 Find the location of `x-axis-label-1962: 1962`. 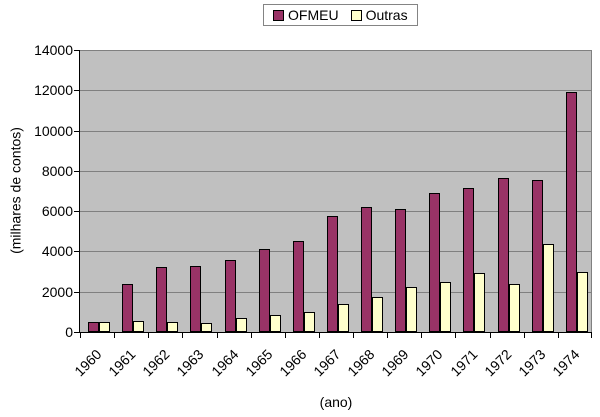

x-axis-label-1962: 1962 is located at coordinates (155, 363).